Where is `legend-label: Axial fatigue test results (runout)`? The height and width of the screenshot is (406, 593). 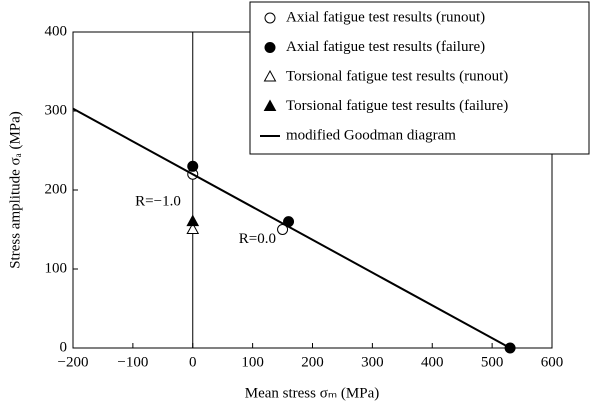 legend-label: Axial fatigue test results (runout) is located at coordinates (385, 17).